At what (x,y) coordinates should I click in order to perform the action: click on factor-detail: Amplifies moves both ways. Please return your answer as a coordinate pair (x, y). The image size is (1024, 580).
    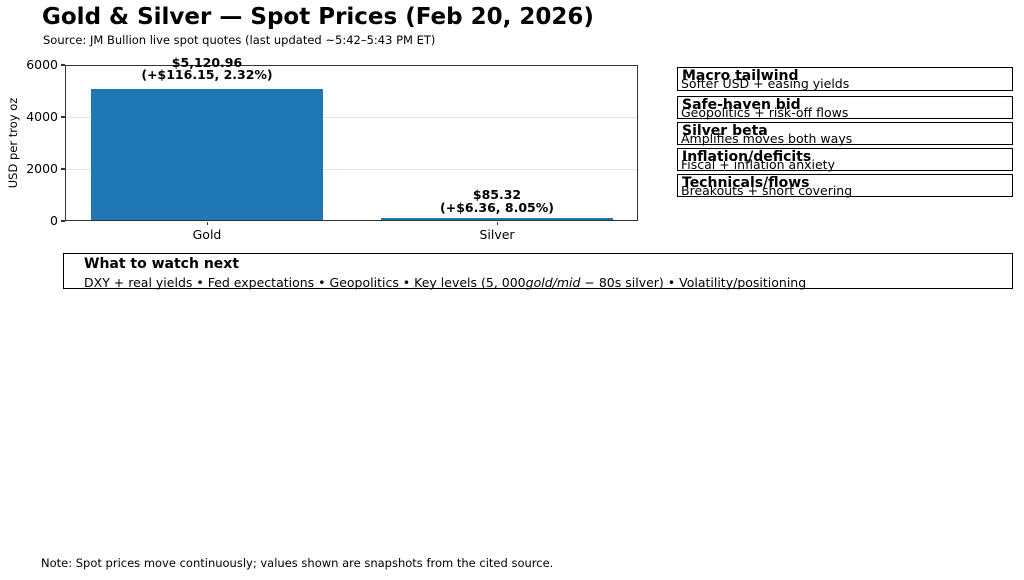
    Looking at the image, I should click on (767, 138).